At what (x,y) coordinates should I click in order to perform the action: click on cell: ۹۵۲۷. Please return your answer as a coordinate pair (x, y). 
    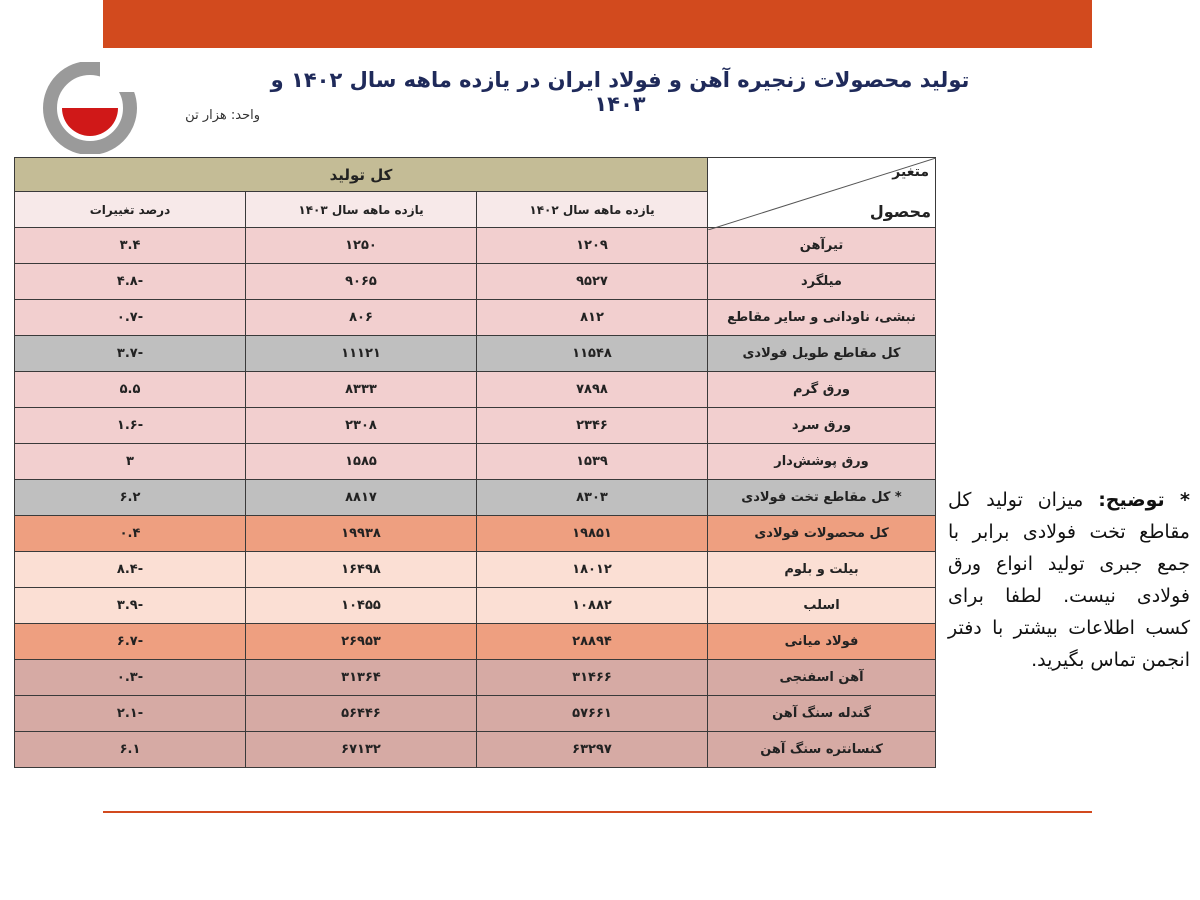
    Looking at the image, I should click on (592, 281).